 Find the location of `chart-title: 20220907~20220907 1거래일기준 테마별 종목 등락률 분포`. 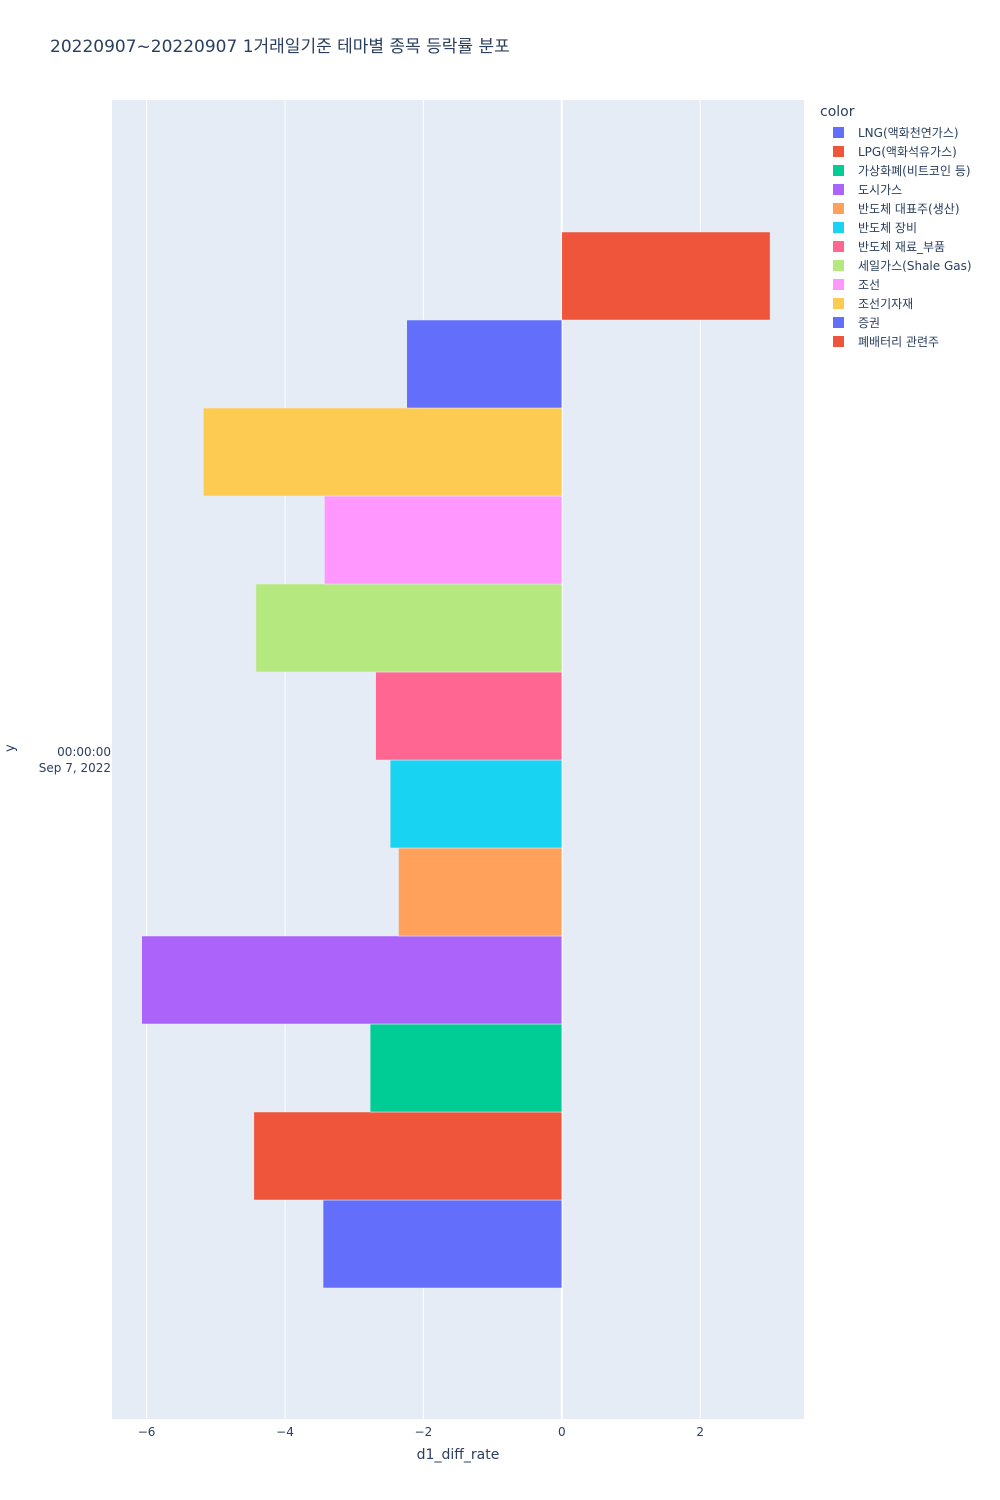

chart-title: 20220907~20220907 1거래일기준 테마별 종목 등락률 분포 is located at coordinates (280, 47).